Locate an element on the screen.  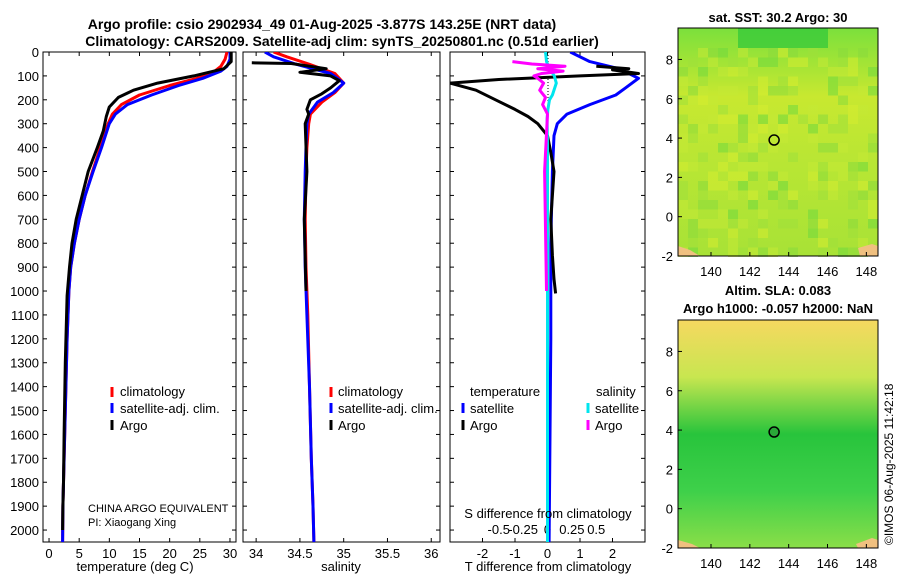
map-x-tick-label: 146 is located at coordinates (828, 563).